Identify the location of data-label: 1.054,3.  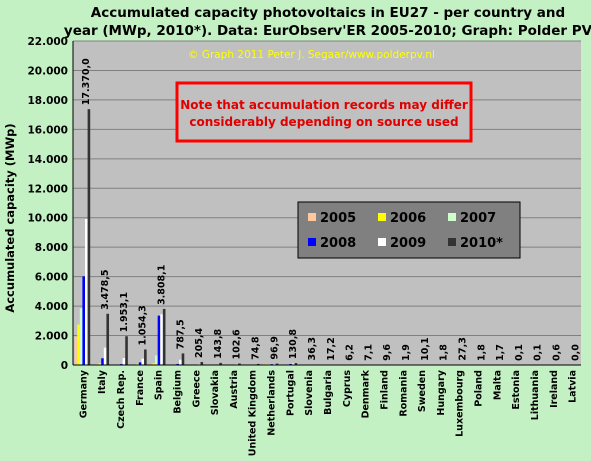
(143, 325).